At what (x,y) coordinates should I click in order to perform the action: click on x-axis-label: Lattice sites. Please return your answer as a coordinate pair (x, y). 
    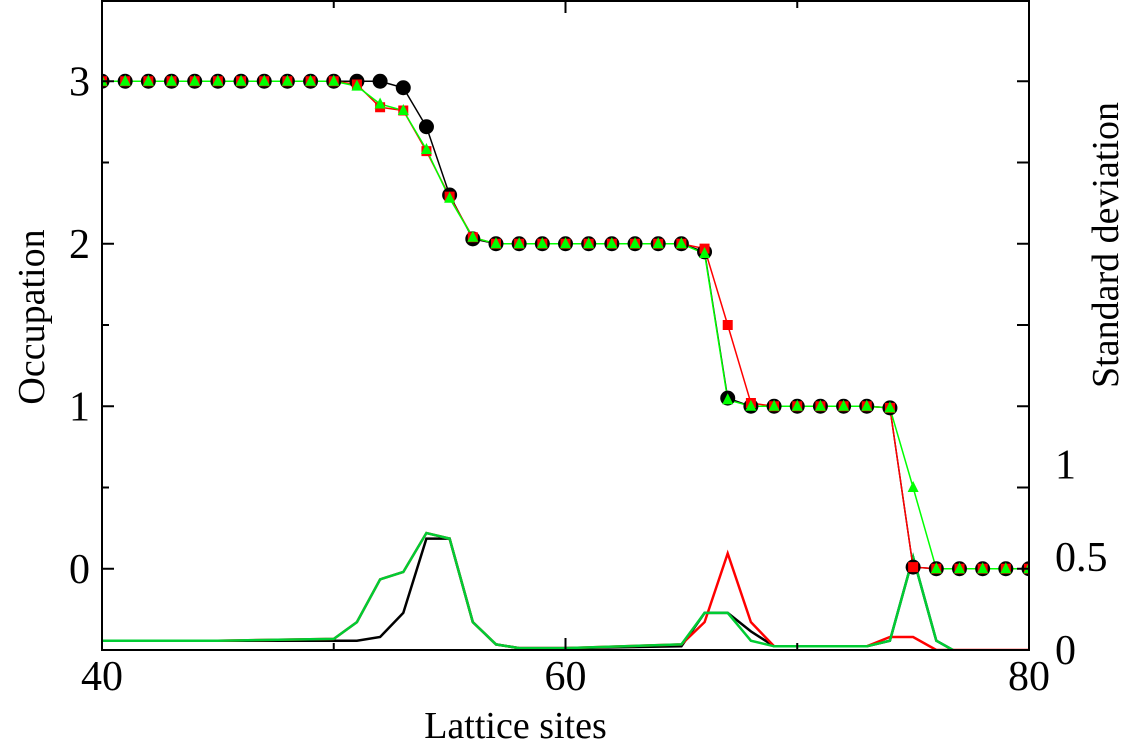
    Looking at the image, I should click on (515, 724).